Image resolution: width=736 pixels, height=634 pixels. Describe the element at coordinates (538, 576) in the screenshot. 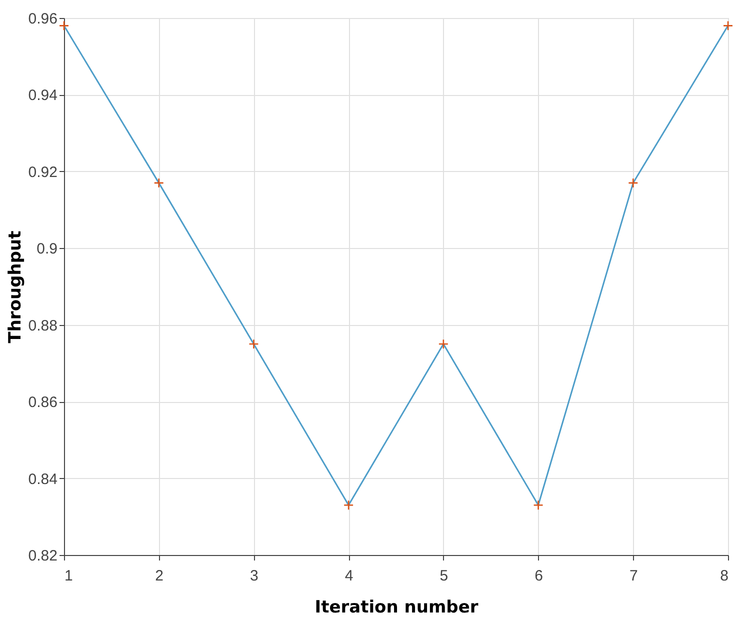

I see `x-tick-label: 6` at that location.